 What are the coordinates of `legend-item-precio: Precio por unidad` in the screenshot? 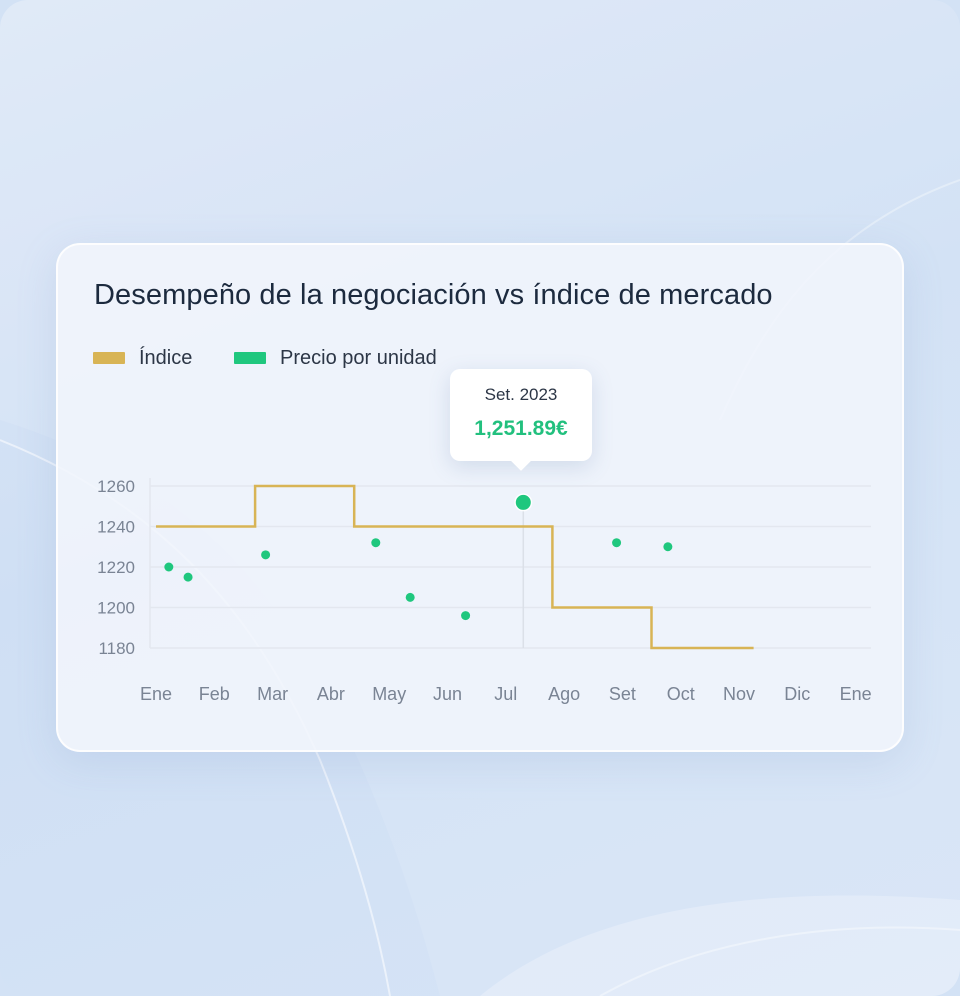 It's located at (335, 358).